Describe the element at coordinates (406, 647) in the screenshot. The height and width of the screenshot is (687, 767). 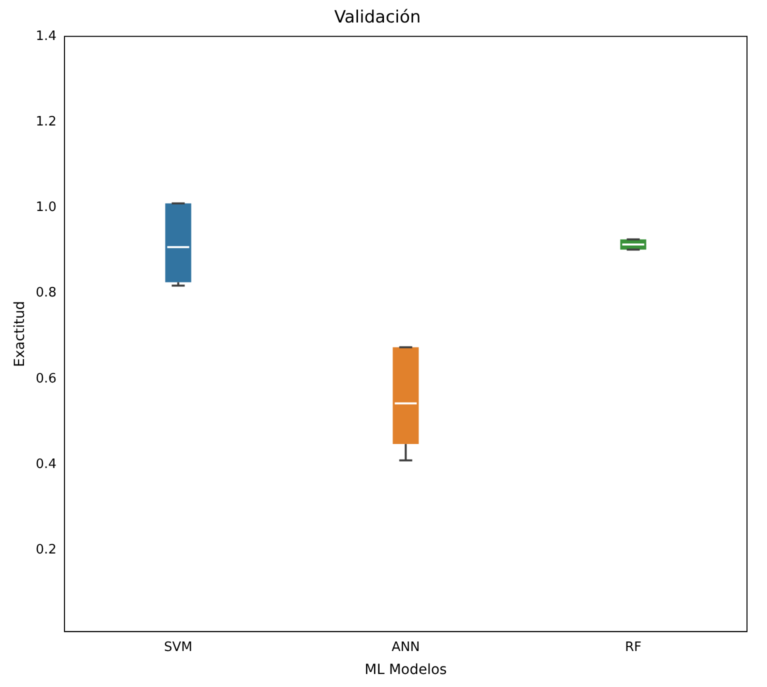
I see `x-tick-label: ANN` at that location.